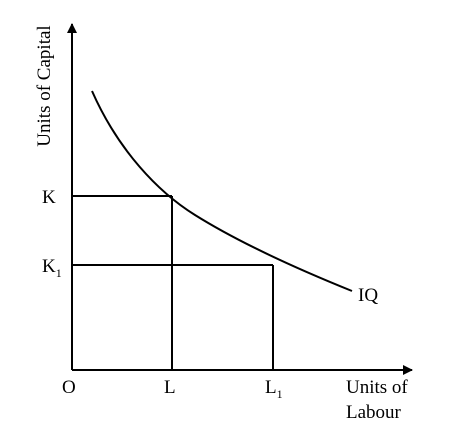  What do you see at coordinates (69, 387) in the screenshot?
I see `origin-label: O` at bounding box center [69, 387].